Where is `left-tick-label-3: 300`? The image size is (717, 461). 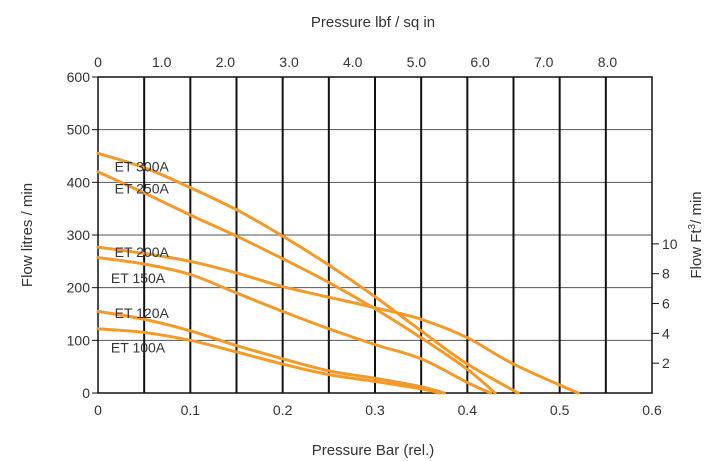 left-tick-label-3: 300 is located at coordinates (79, 235).